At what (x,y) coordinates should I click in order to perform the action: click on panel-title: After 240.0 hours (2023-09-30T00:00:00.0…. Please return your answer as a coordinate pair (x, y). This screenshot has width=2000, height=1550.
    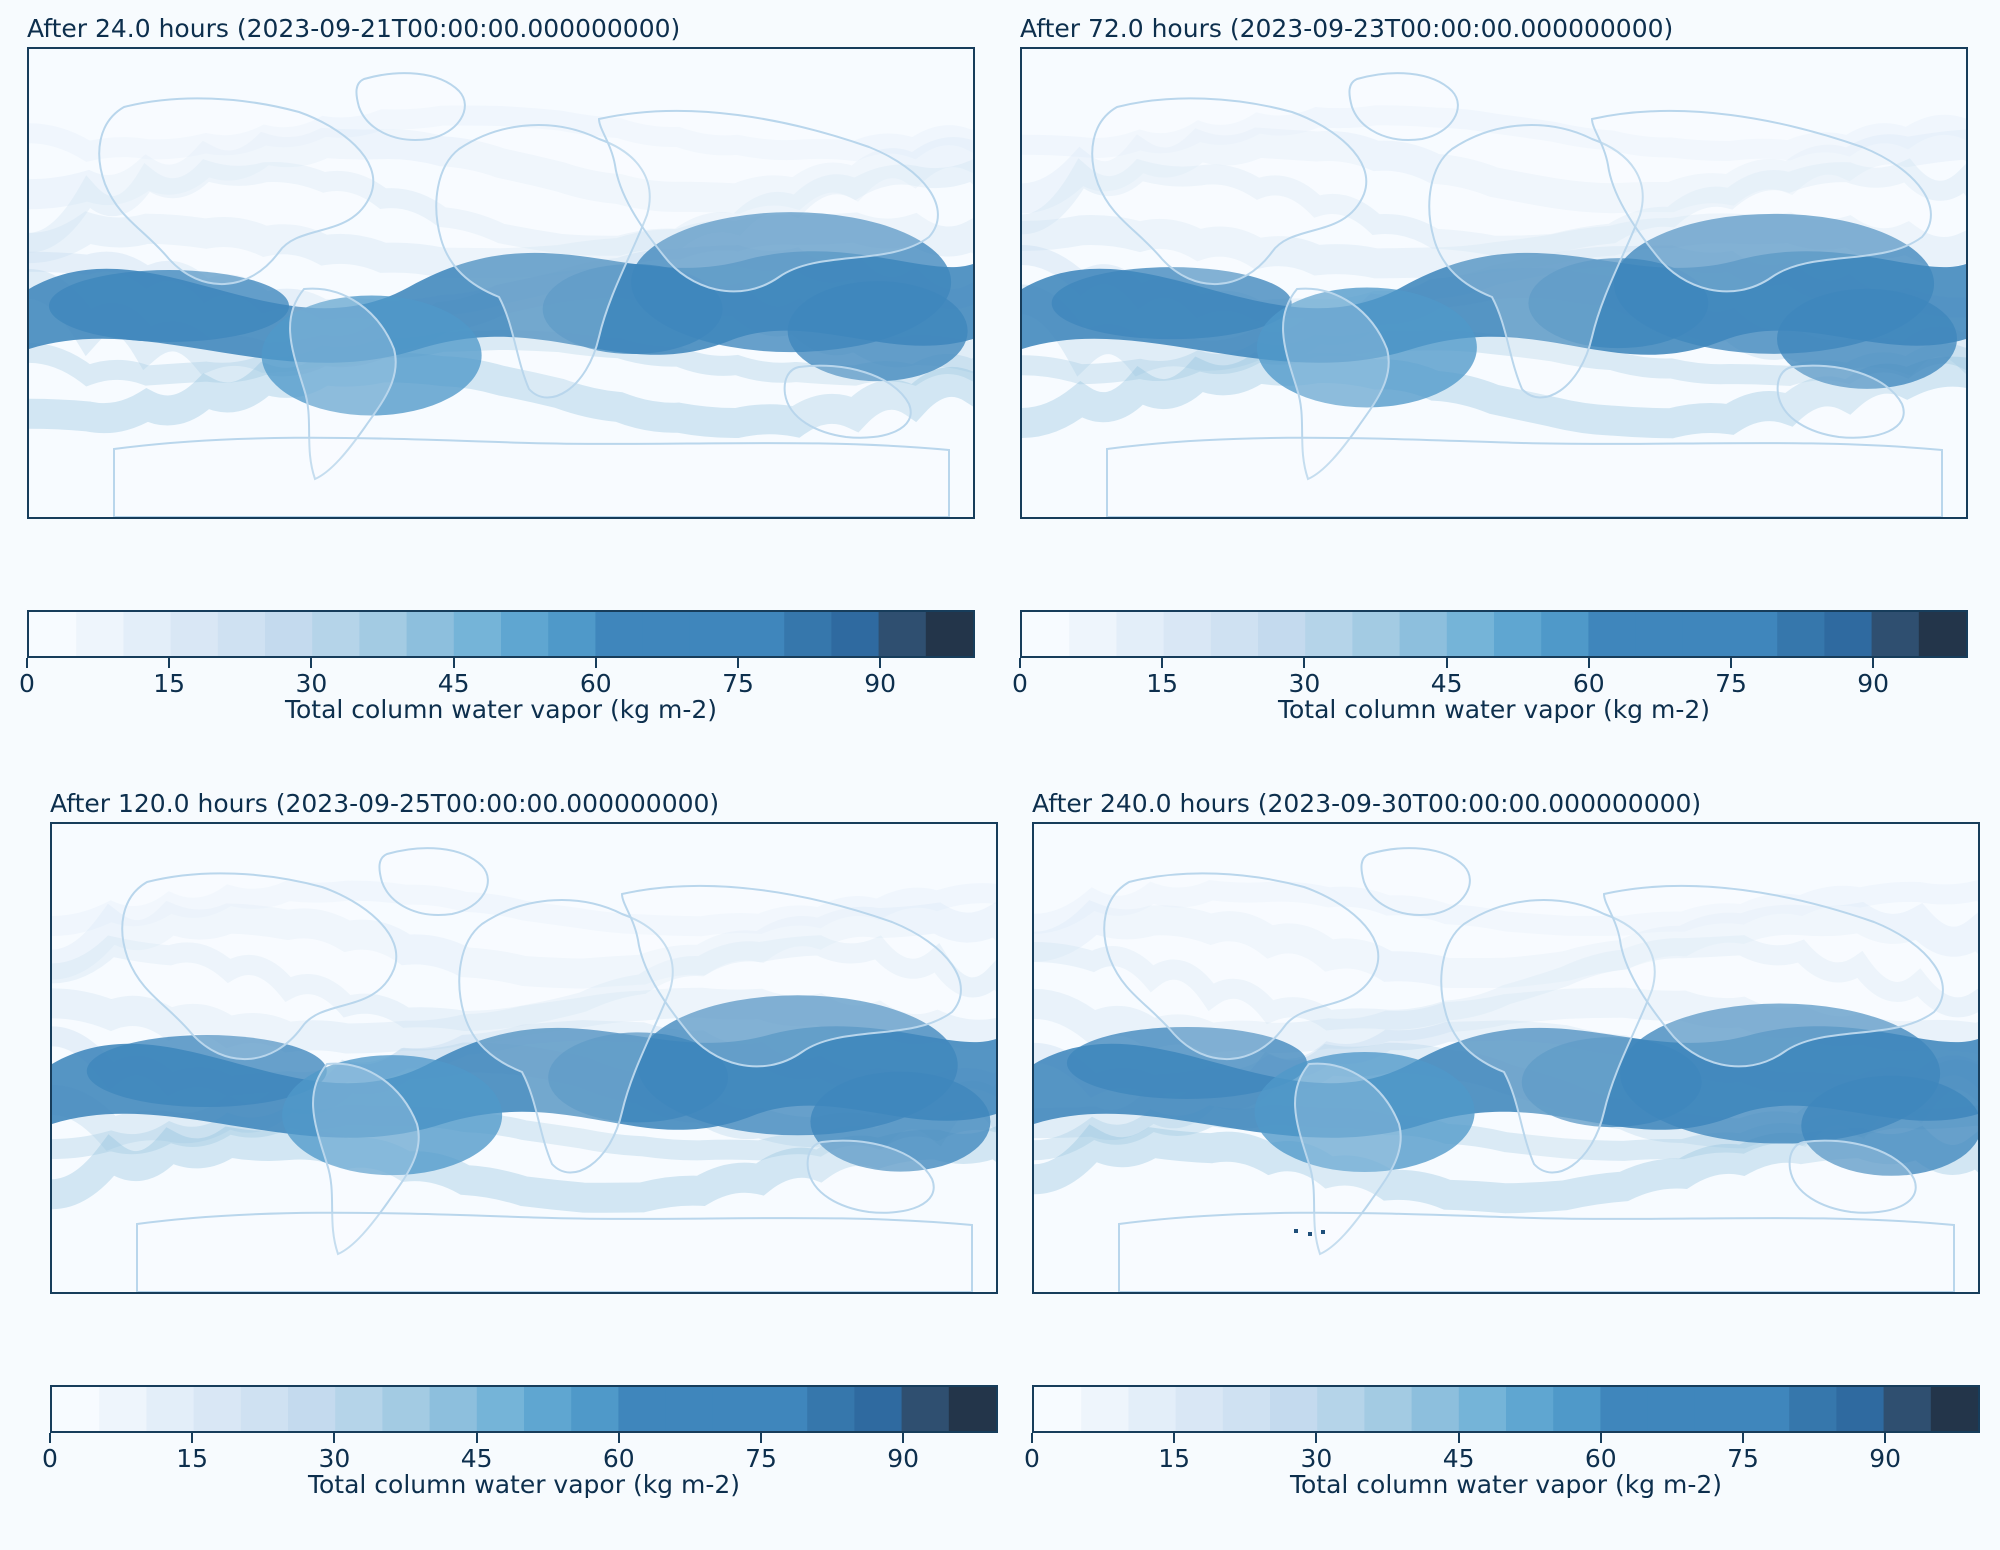
    Looking at the image, I should click on (1367, 803).